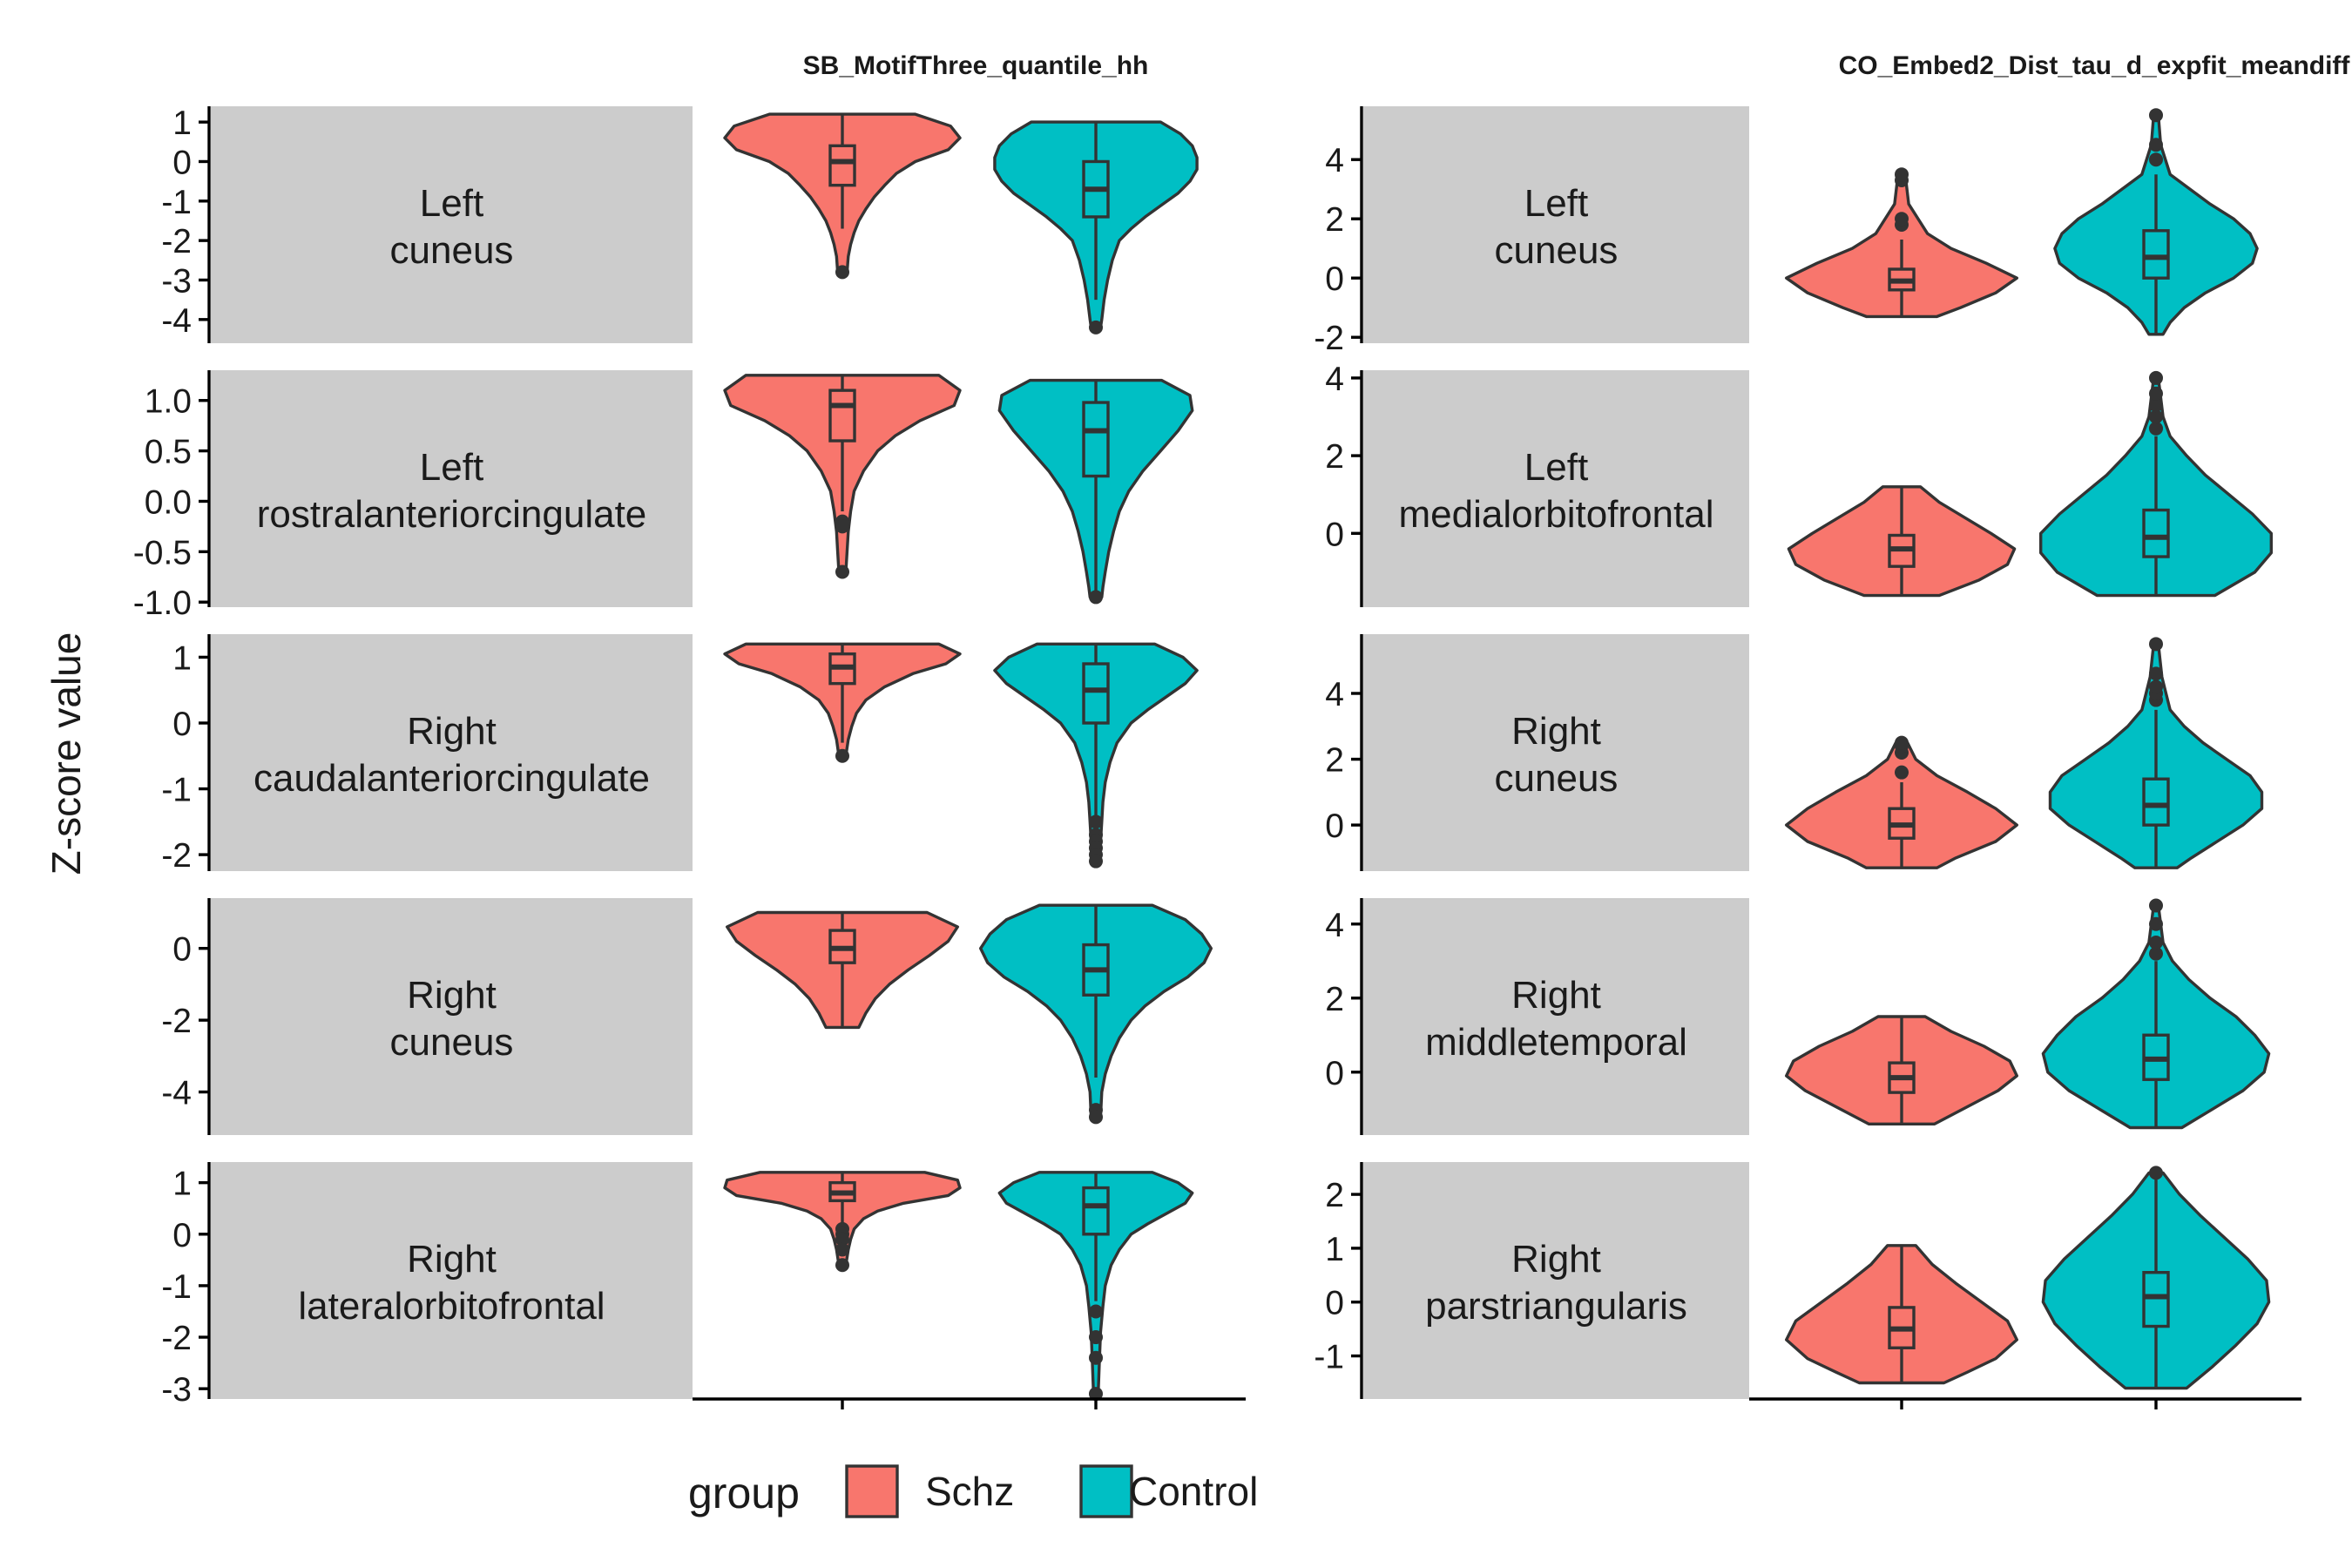  Describe the element at coordinates (452, 514) in the screenshot. I see `strip-label: rostralanteriorcingulate` at that location.